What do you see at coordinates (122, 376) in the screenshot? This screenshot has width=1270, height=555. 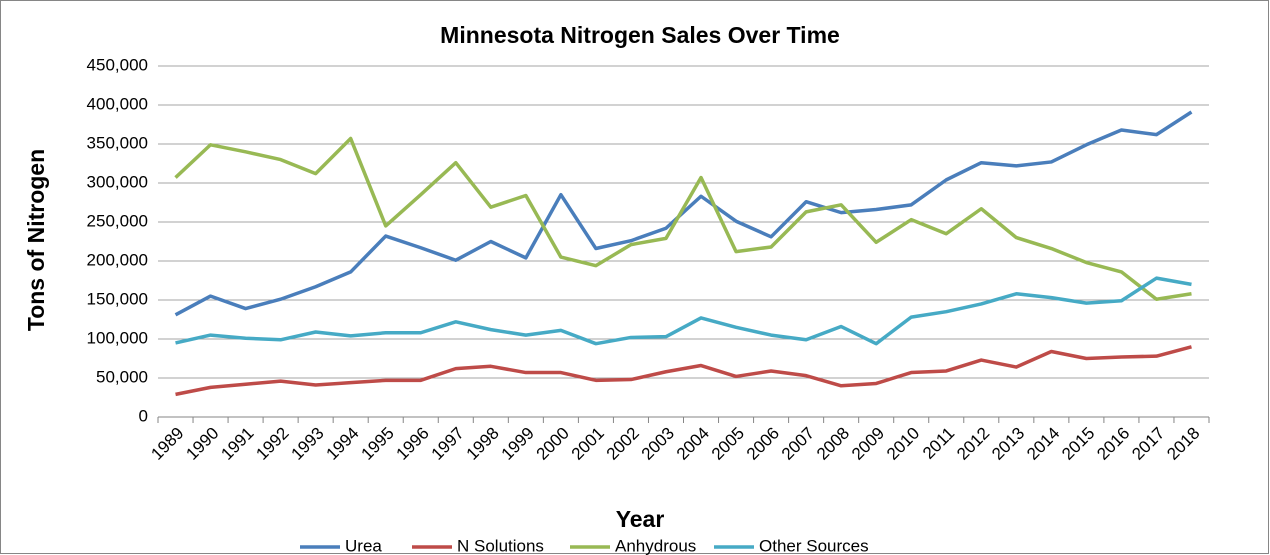 I see `y-tick-label: 50,000` at bounding box center [122, 376].